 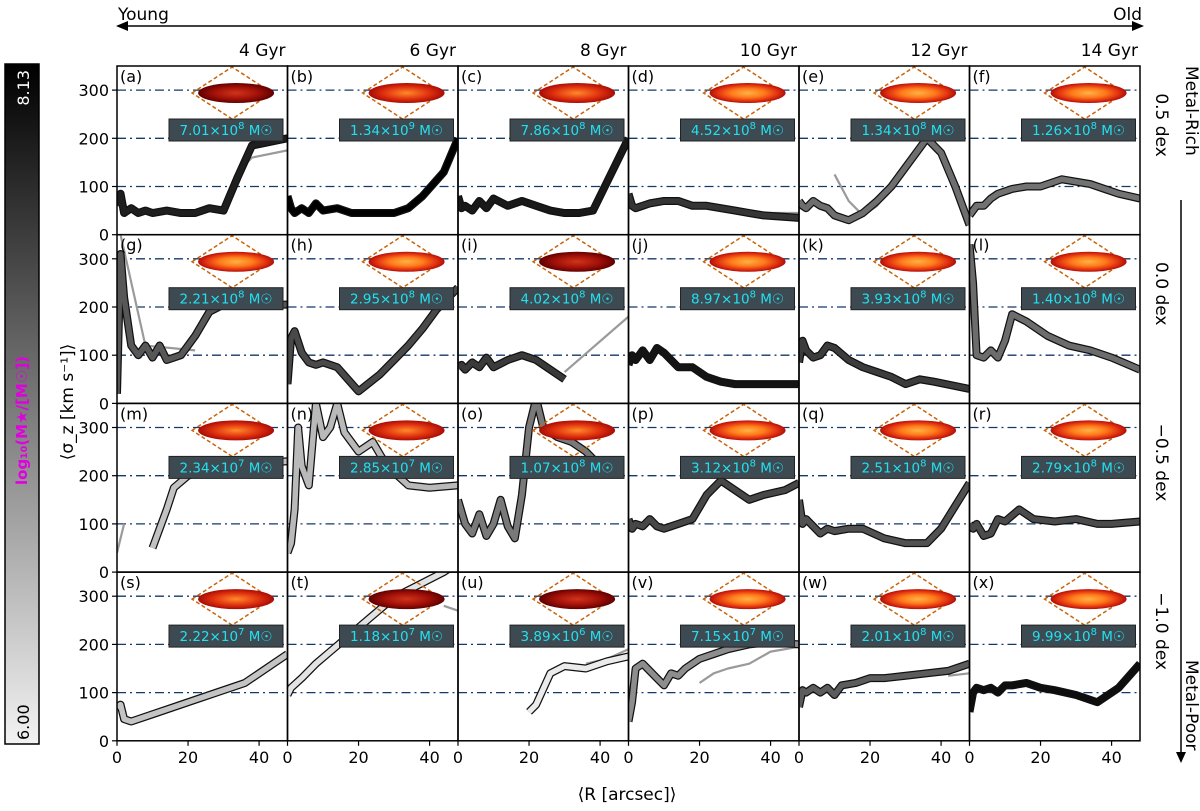 I want to click on mass-label: 2.79×108 M☉, so click(x=1078, y=467).